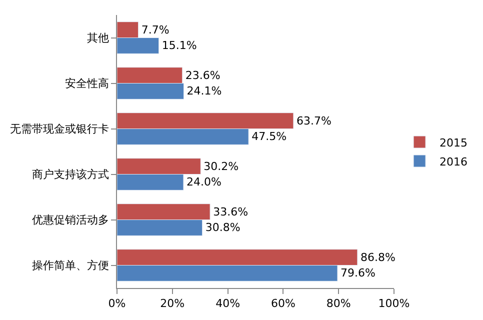  I want to click on data-label: 15.1%, so click(179, 45).